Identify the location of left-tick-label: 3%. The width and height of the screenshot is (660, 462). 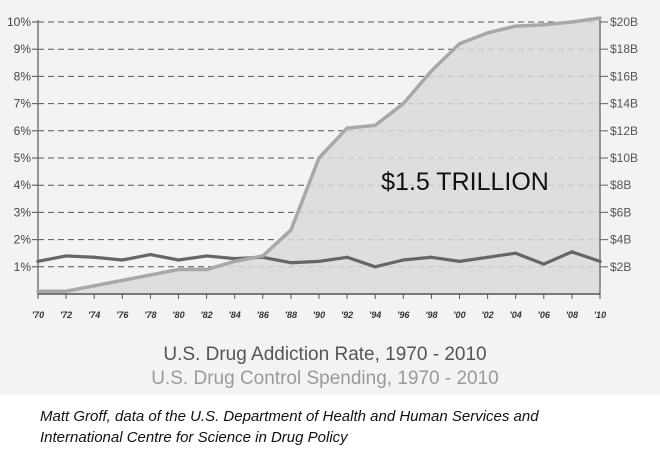
(23, 212).